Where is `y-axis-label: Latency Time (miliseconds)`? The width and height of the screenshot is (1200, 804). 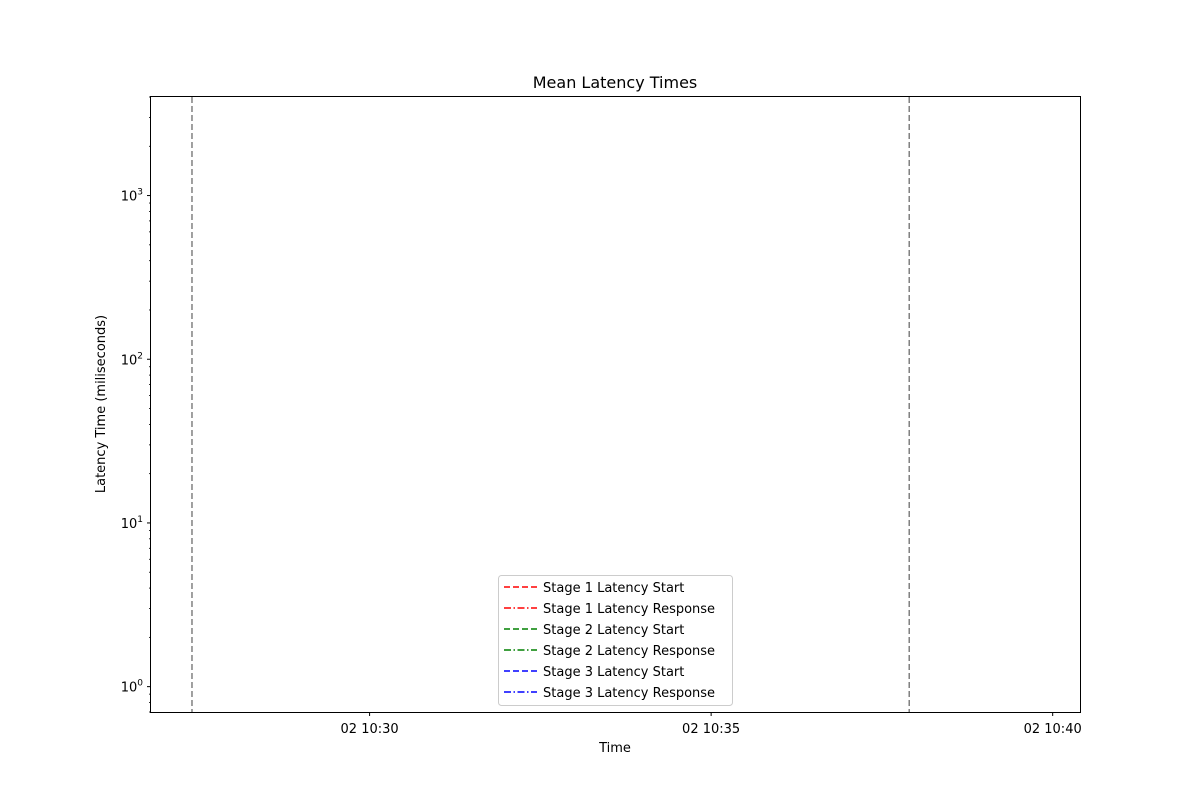 y-axis-label: Latency Time (miliseconds) is located at coordinates (101, 404).